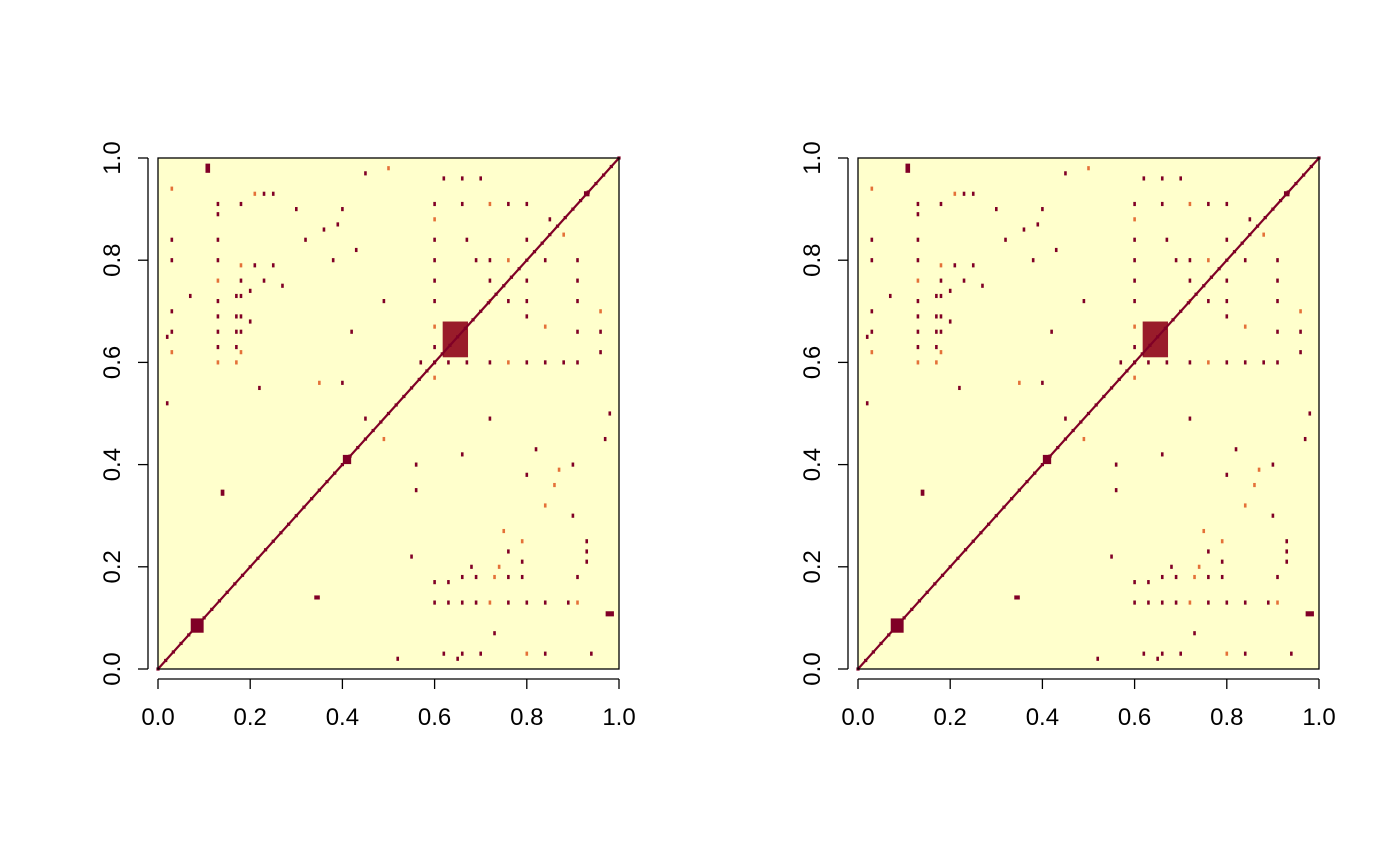 Image resolution: width=1400 pixels, height=866 pixels. Describe the element at coordinates (112, 668) in the screenshot. I see `y-tick-label: 0.0` at that location.